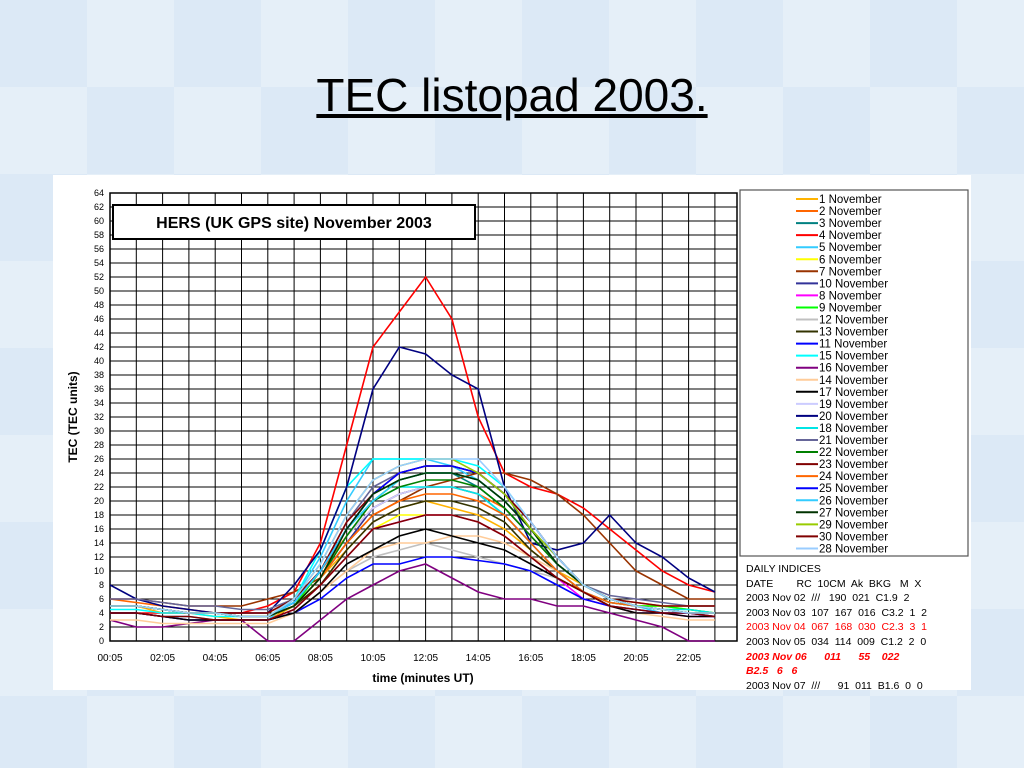  What do you see at coordinates (853, 357) in the screenshot?
I see `legend-label: 15 November` at bounding box center [853, 357].